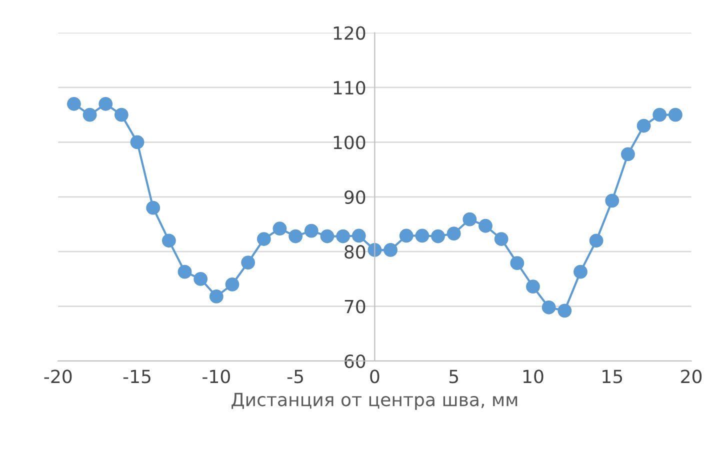 The height and width of the screenshot is (449, 709). I want to click on x-tick-label: 10, so click(533, 377).